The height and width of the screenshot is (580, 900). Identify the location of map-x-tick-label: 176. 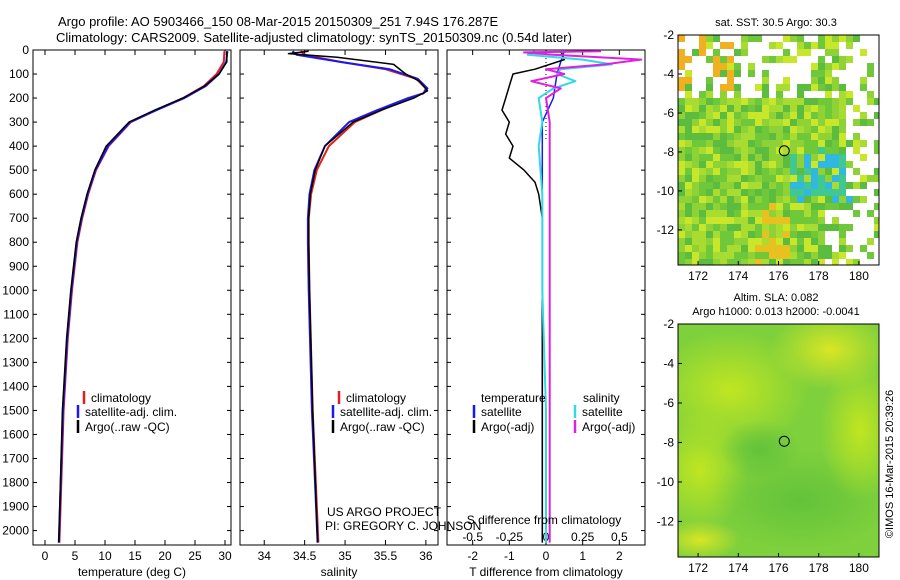
(778, 568).